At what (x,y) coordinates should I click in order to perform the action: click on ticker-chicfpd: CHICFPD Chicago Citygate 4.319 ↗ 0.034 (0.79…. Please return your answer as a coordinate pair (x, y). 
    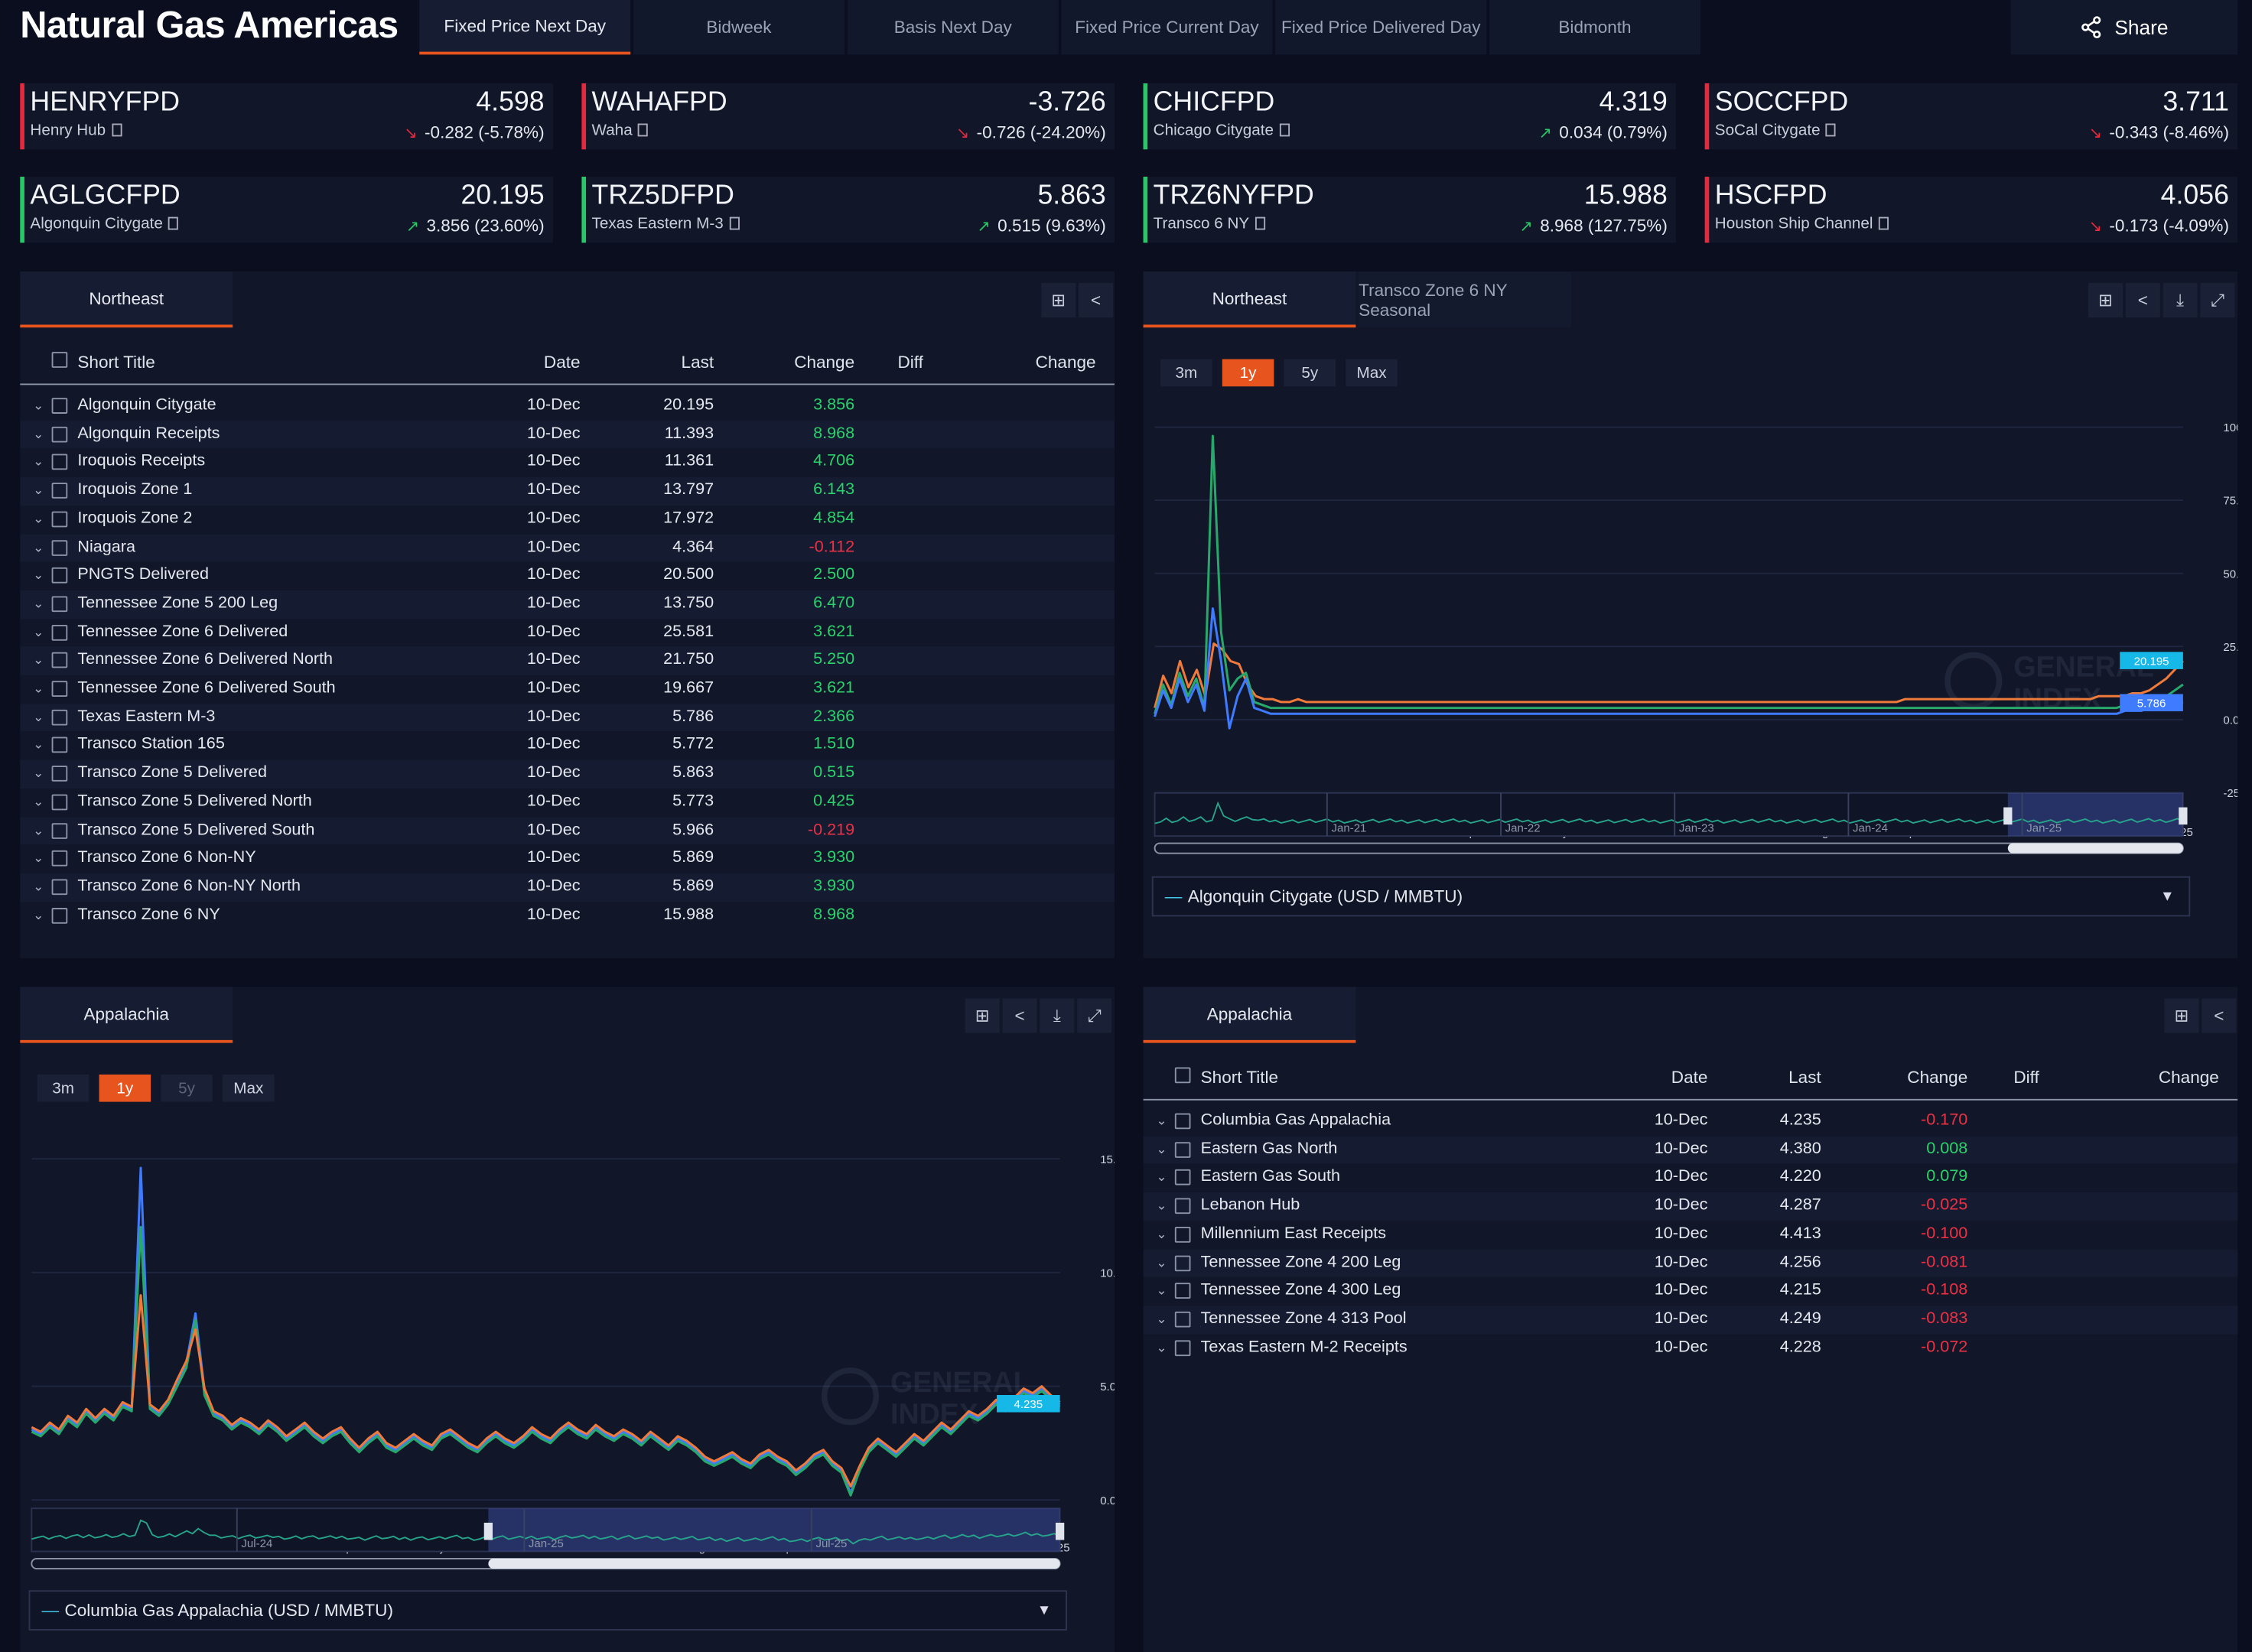
    Looking at the image, I should click on (1410, 117).